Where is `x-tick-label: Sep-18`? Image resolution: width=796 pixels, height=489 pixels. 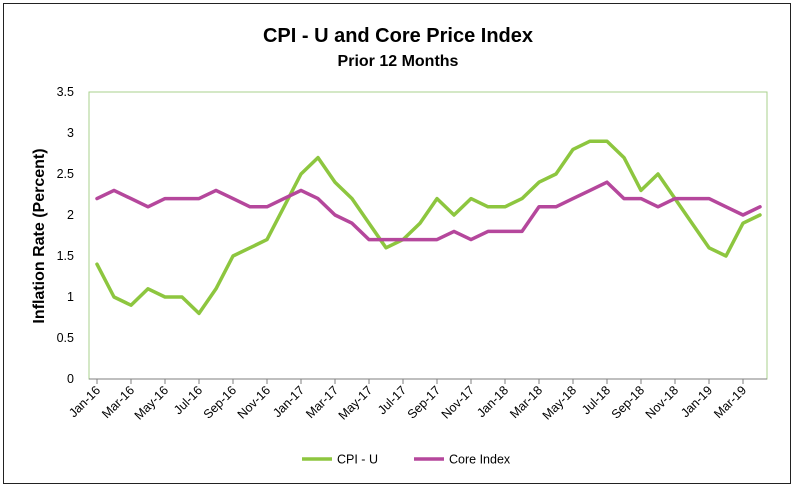
x-tick-label: Sep-18 is located at coordinates (628, 402).